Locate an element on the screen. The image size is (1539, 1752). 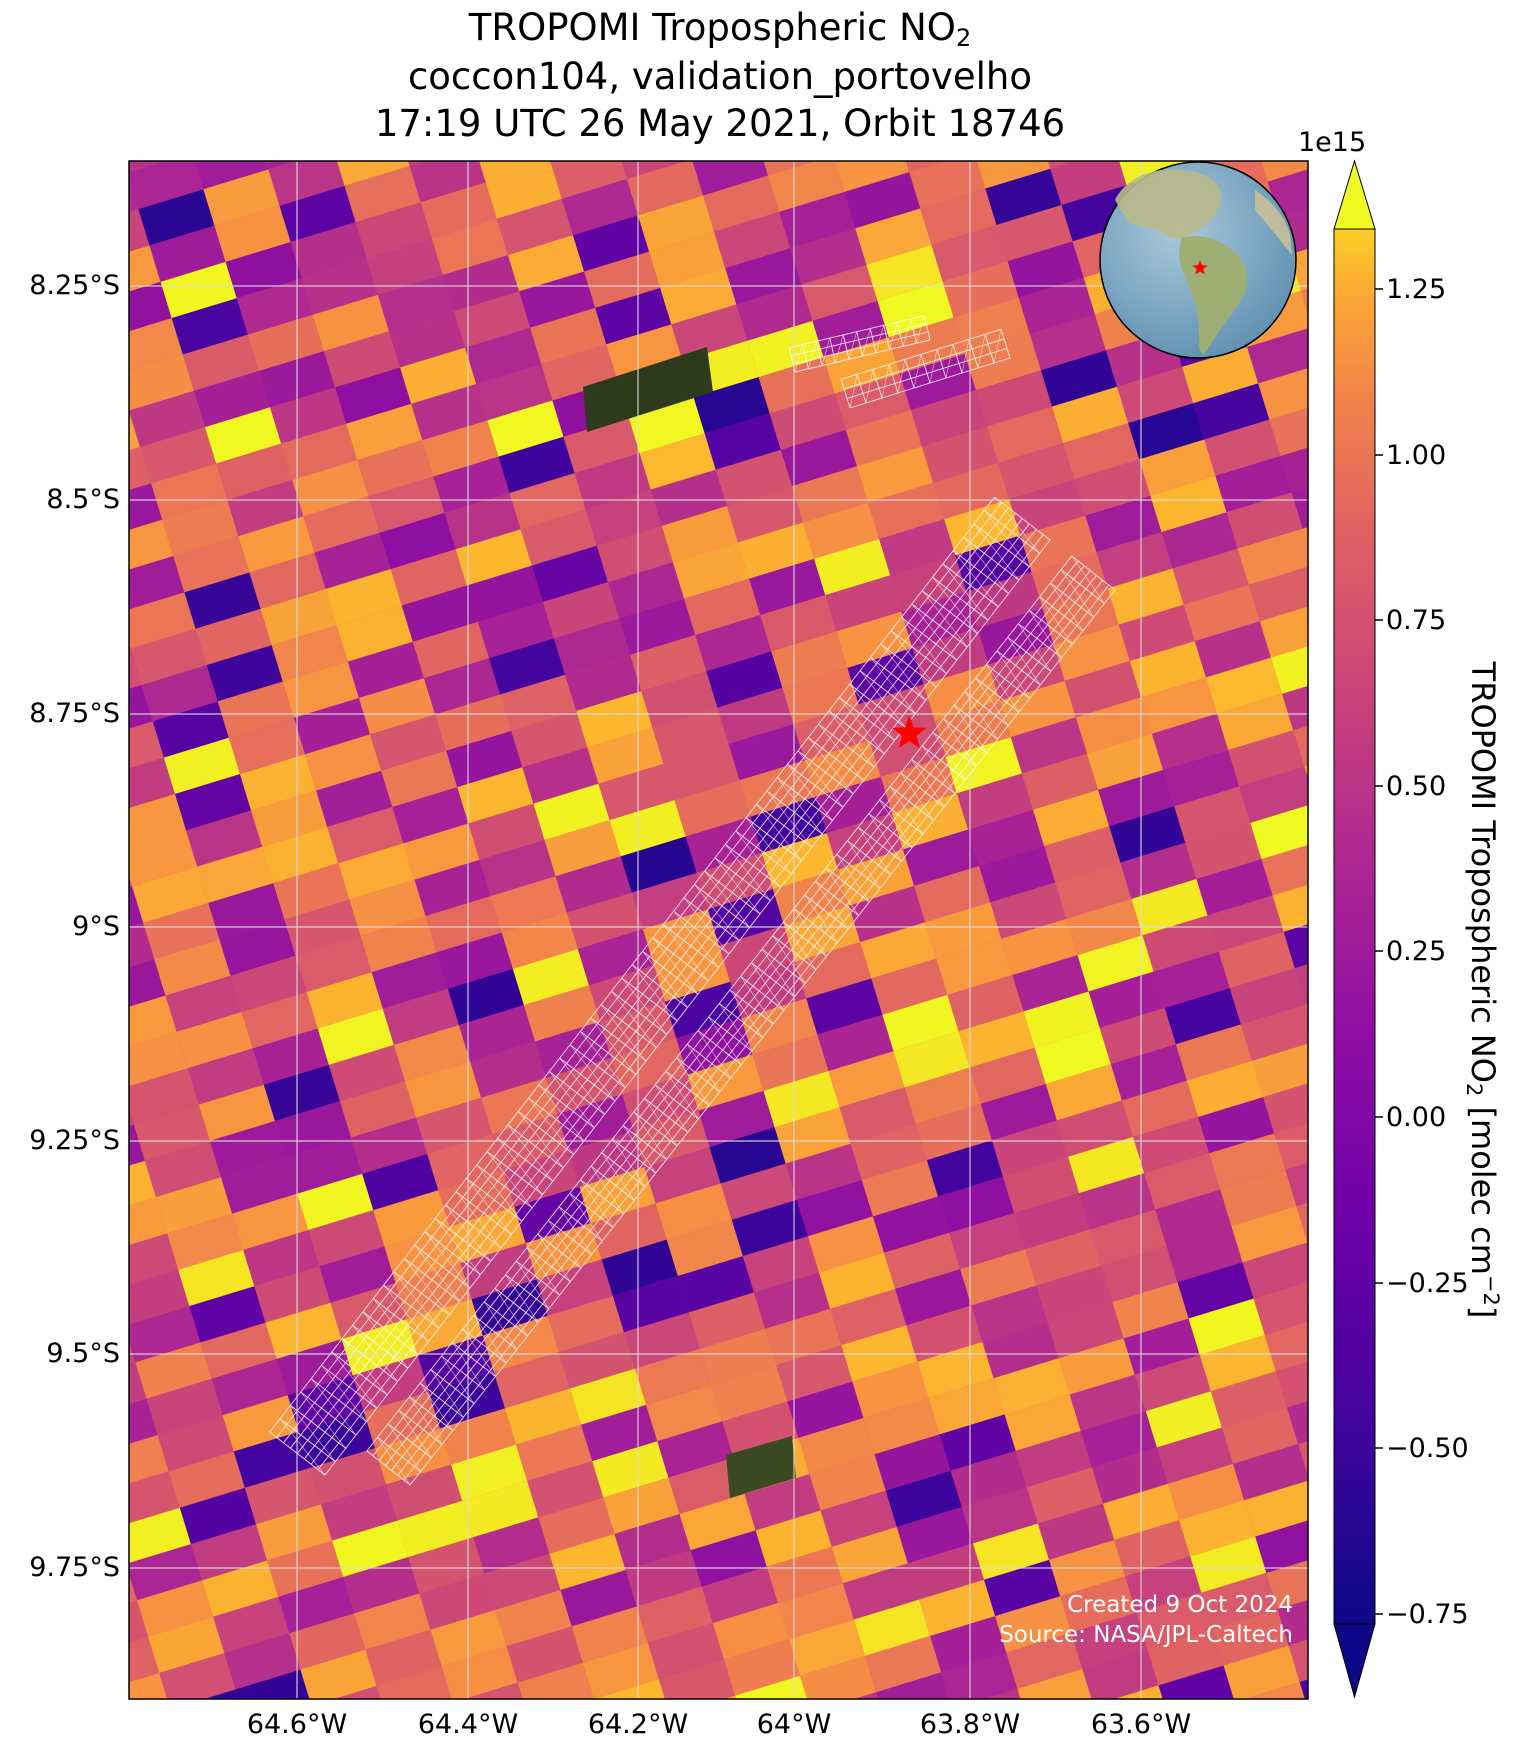
figure-time-orbit: 17:19 UTC 26 May 2021, Orbit 18746 is located at coordinates (720, 123).